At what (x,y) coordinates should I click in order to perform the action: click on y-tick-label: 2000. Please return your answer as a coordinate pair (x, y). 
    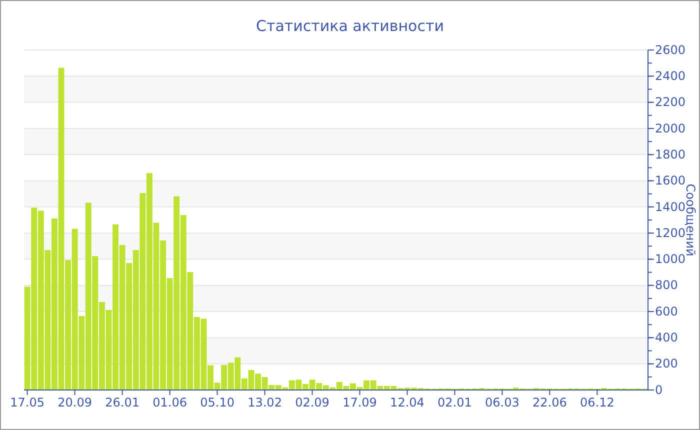
    Looking at the image, I should click on (670, 128).